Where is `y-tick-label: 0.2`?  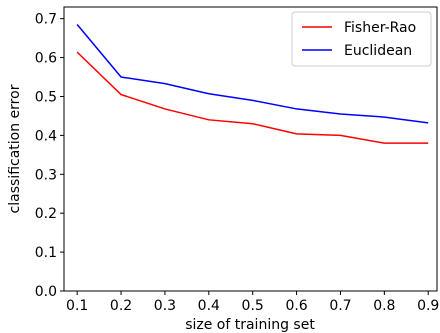 y-tick-label: 0.2 is located at coordinates (46, 214).